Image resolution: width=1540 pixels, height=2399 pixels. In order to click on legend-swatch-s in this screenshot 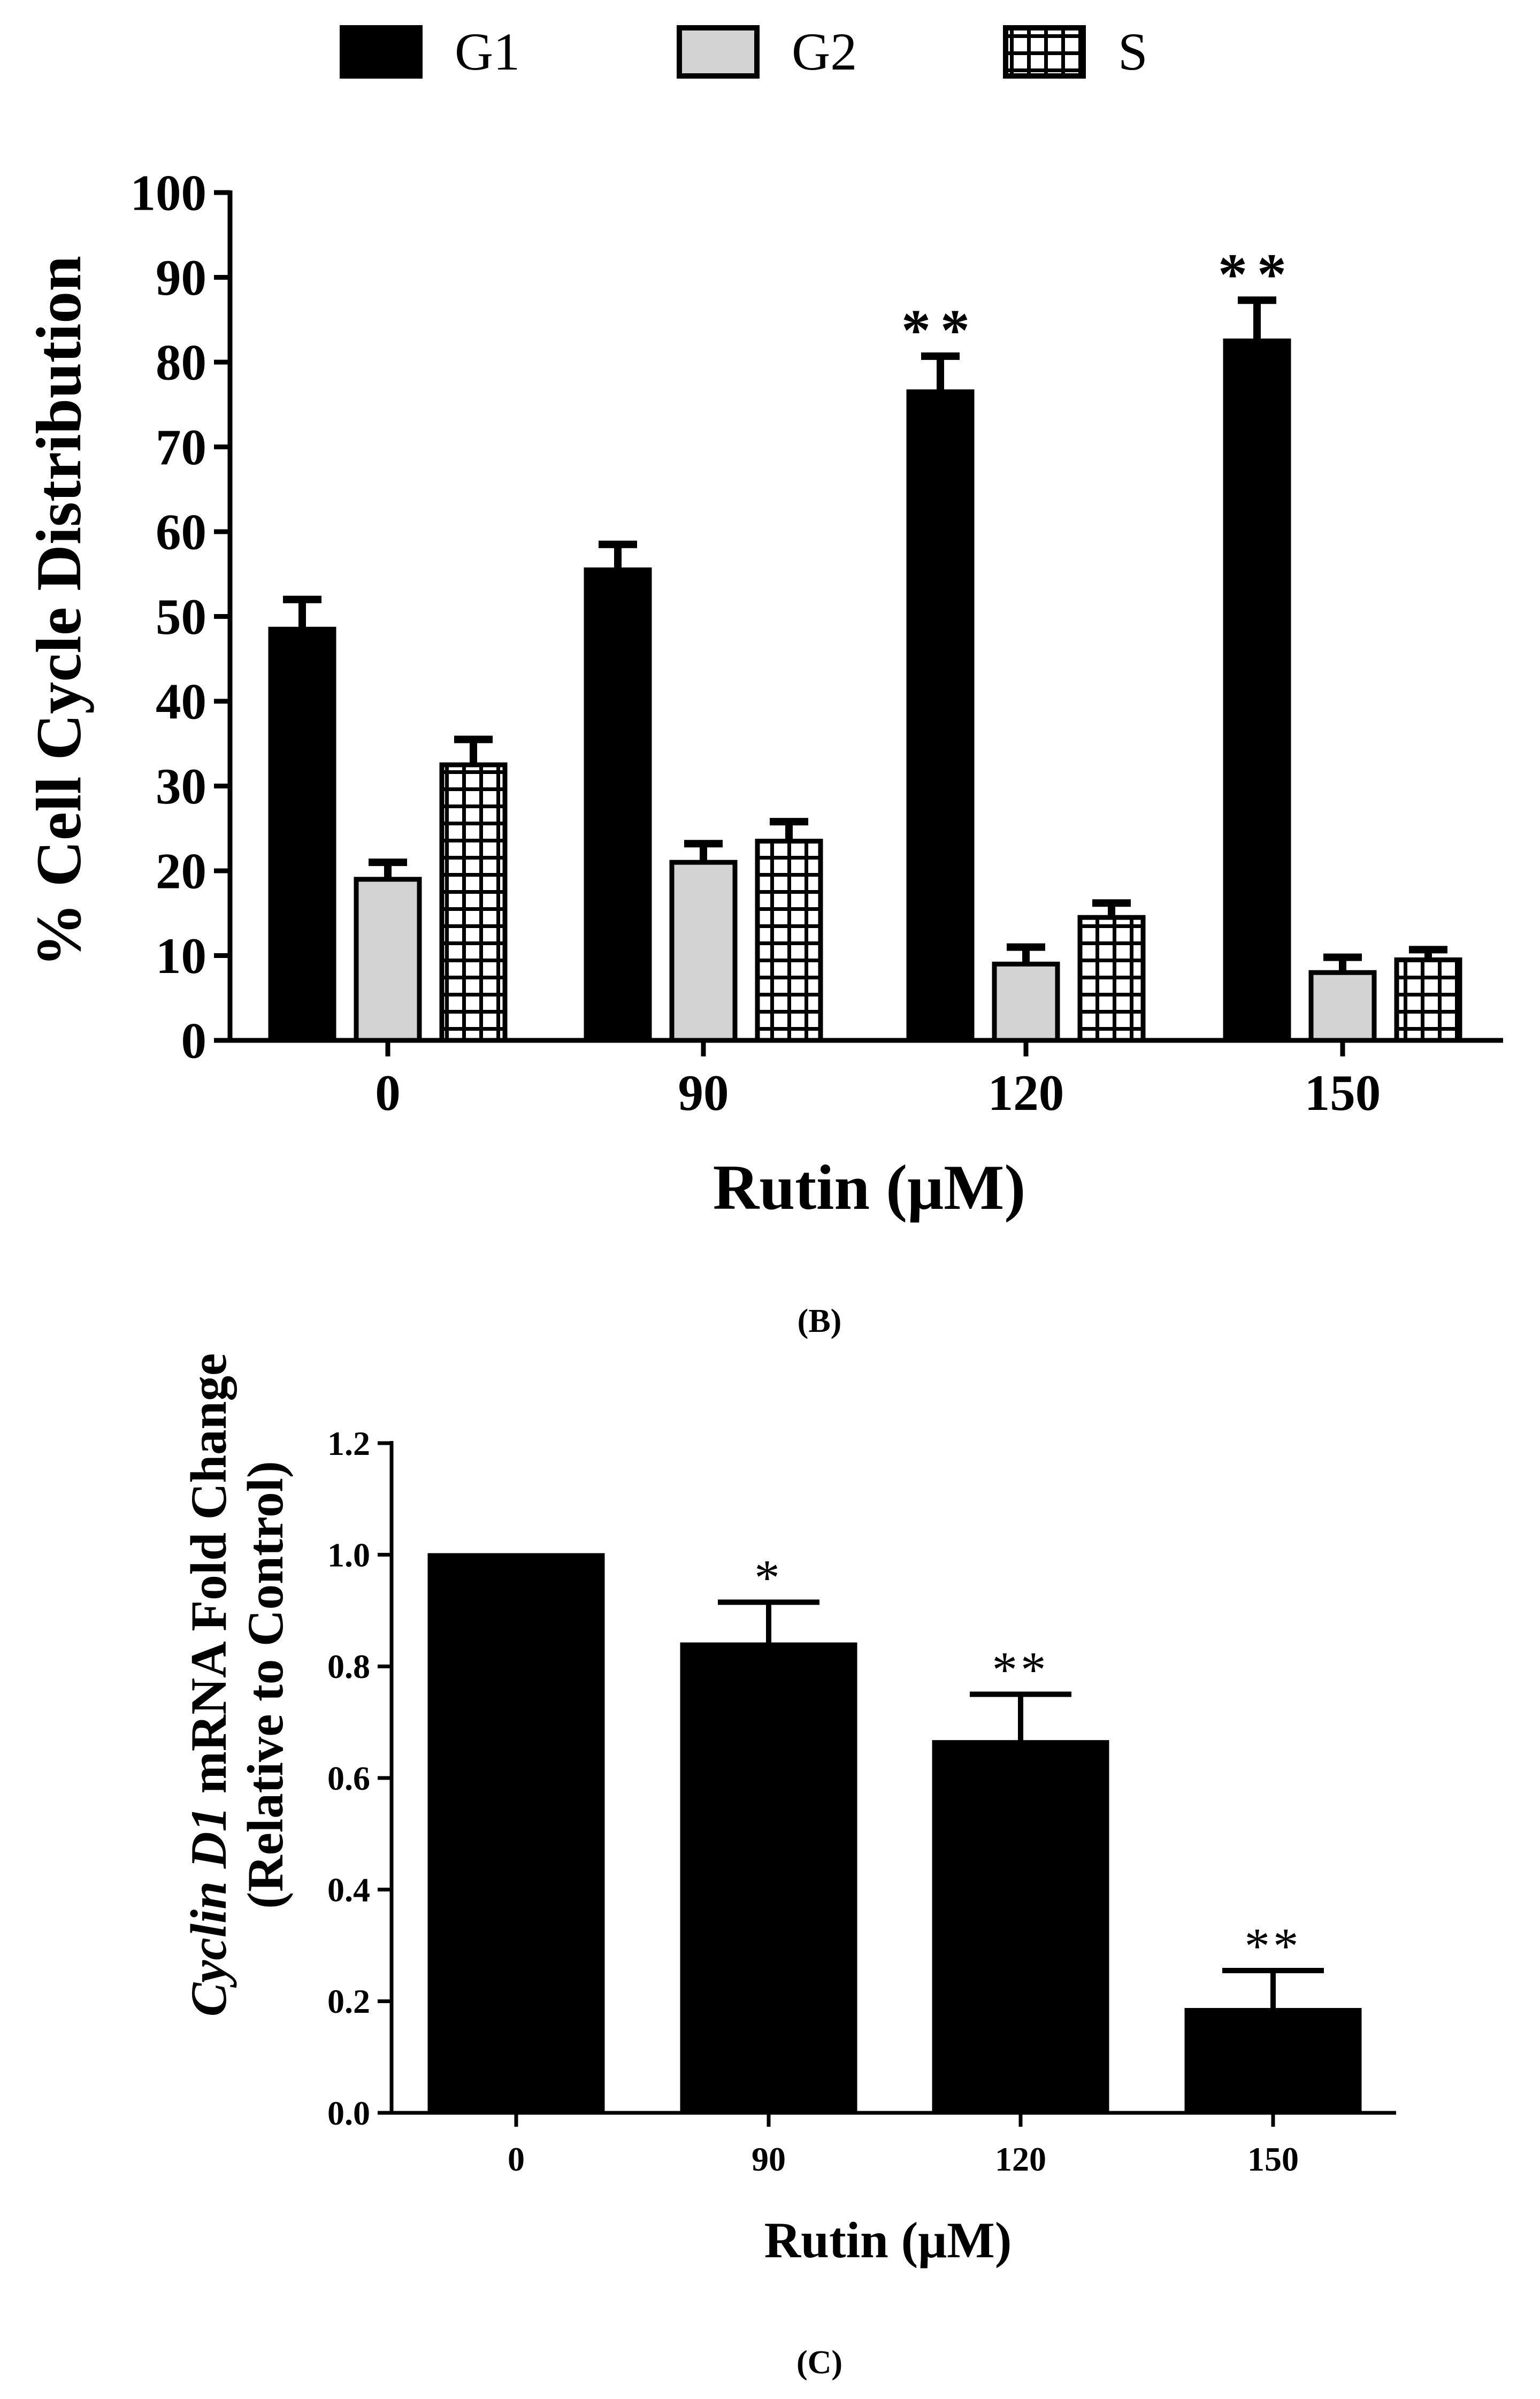, I will do `click(1044, 52)`.